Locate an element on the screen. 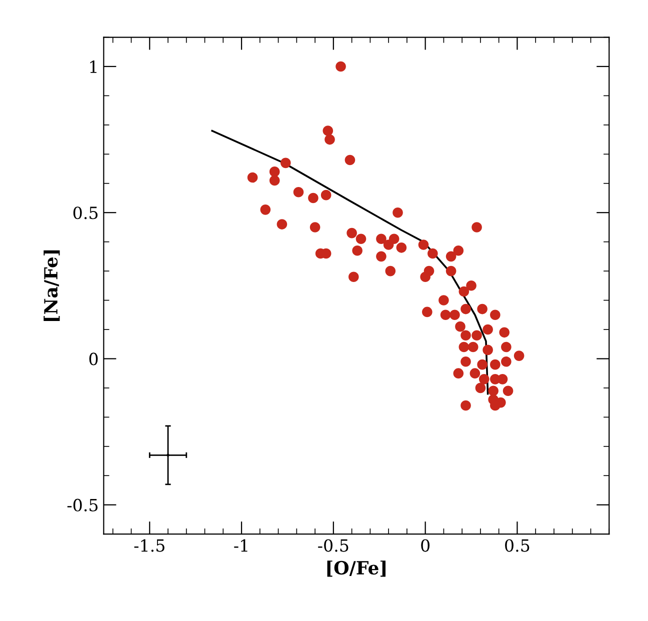 This screenshot has width=648, height=621. y-tick-label: -0.5 is located at coordinates (82, 505).